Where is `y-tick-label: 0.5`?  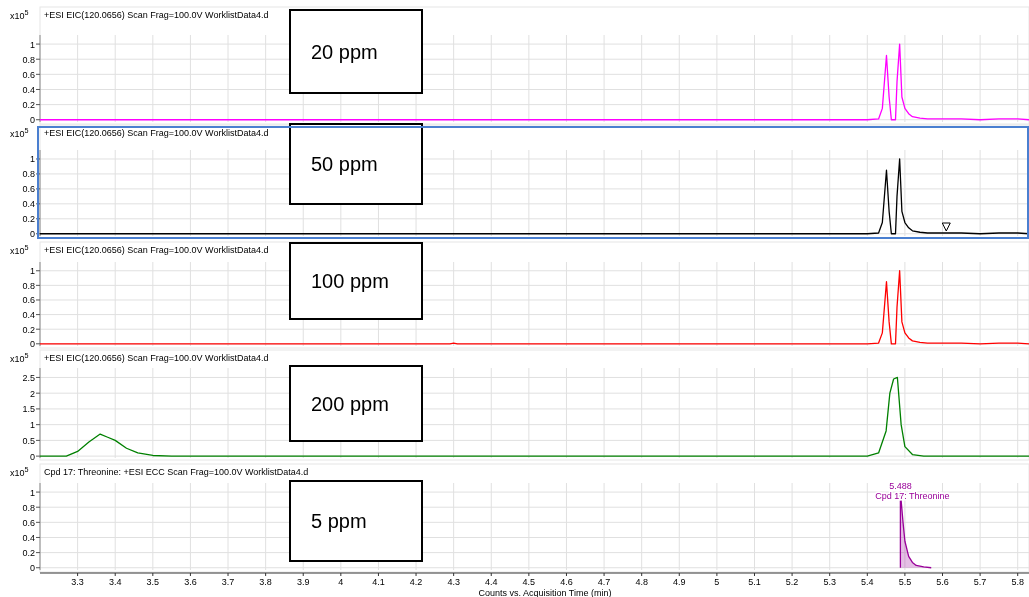
y-tick-label: 0.5 is located at coordinates (28, 440).